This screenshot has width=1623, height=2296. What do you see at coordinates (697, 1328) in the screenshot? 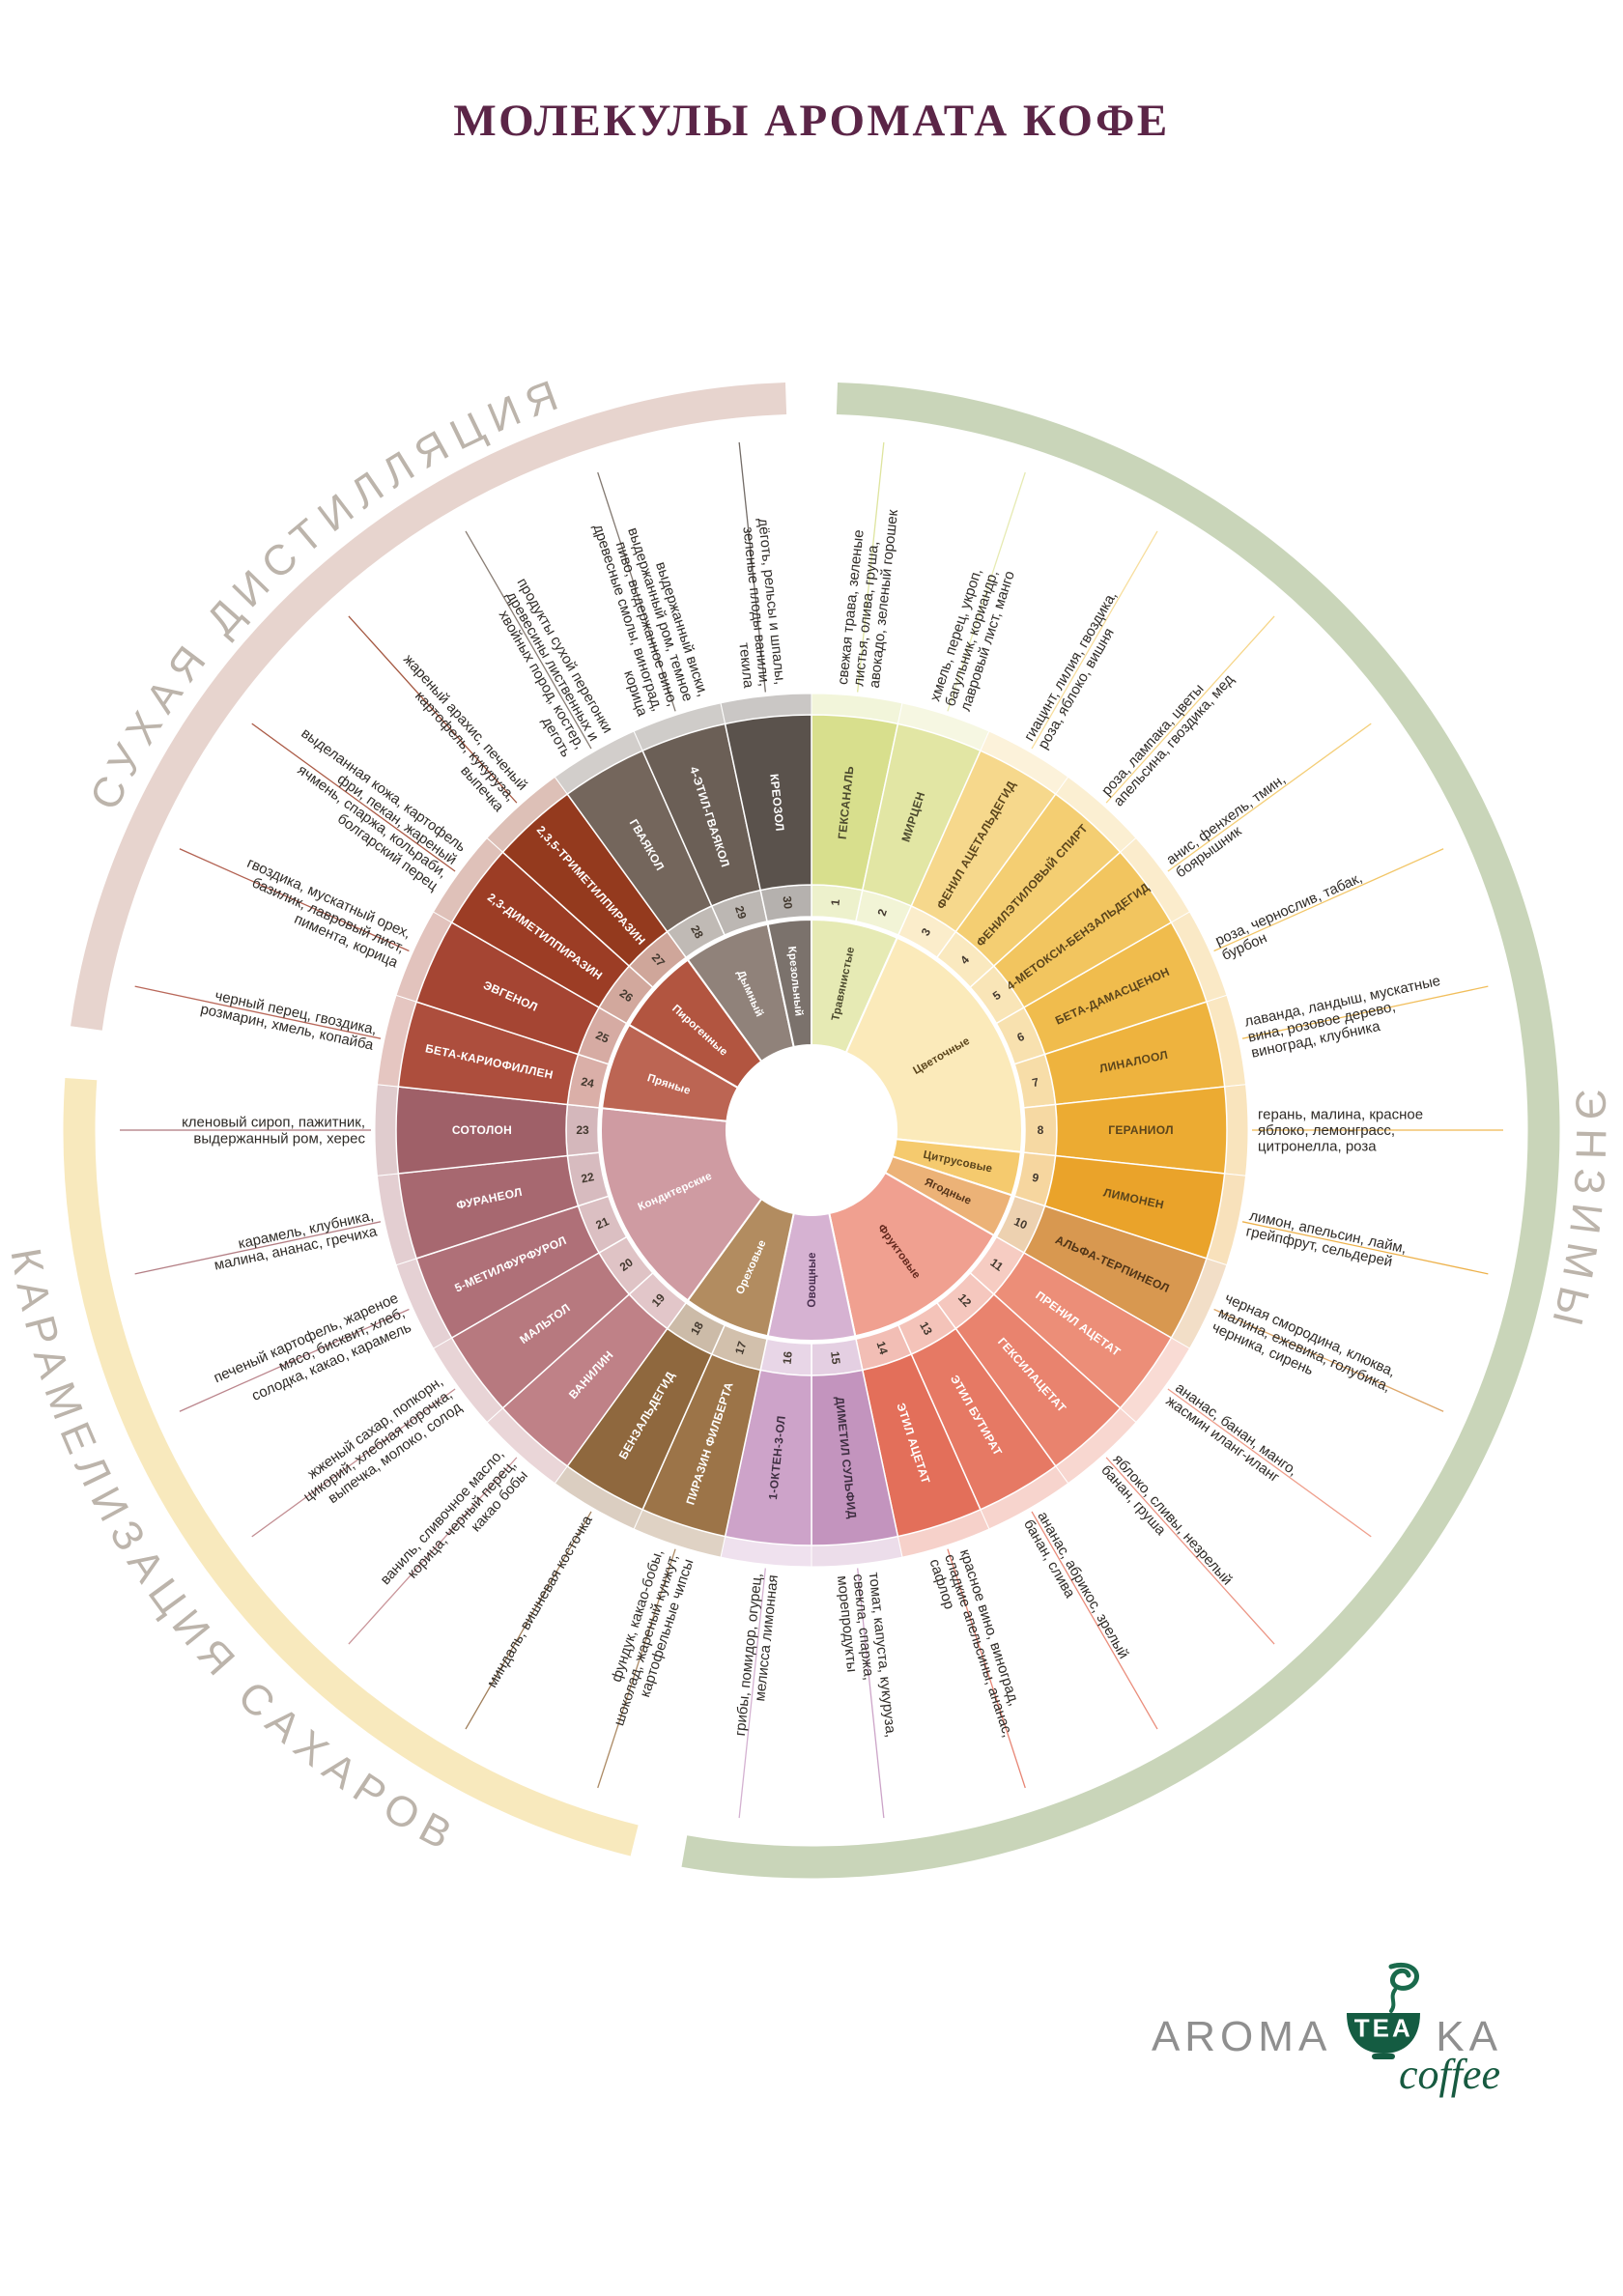
I see `molecule-number: 18` at bounding box center [697, 1328].